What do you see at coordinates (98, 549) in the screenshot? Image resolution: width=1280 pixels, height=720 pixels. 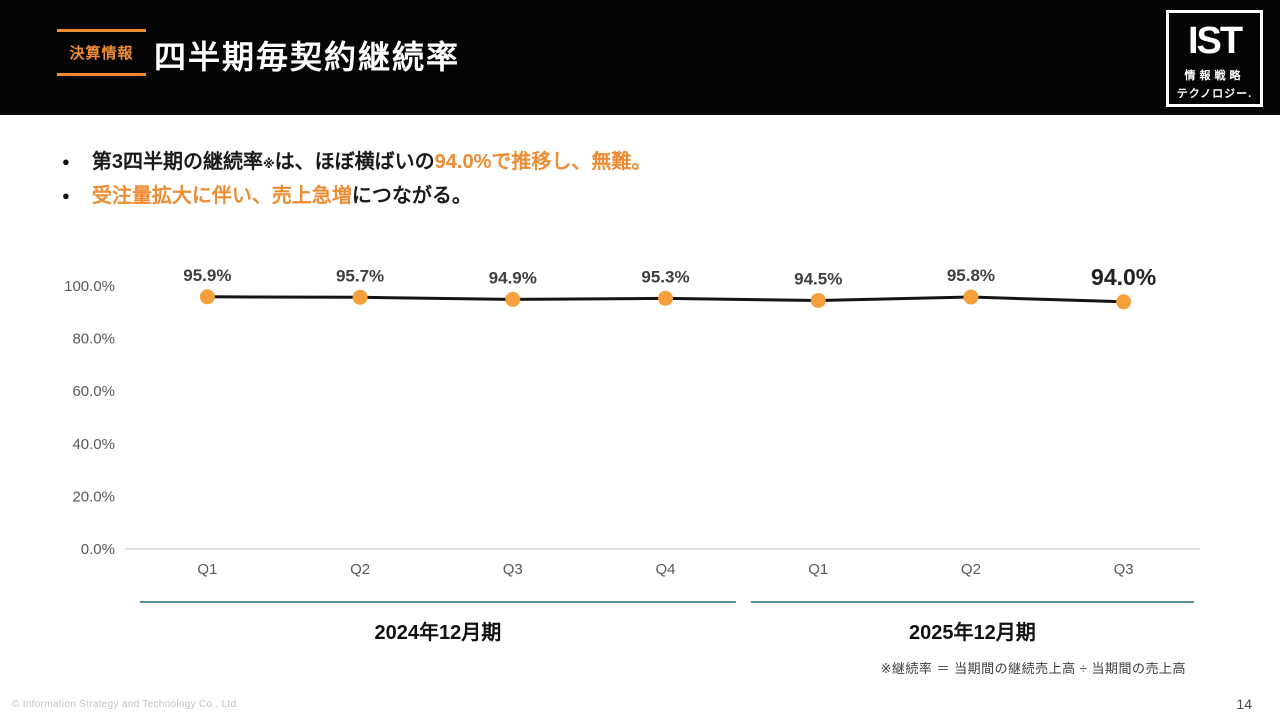 I see `y-axis-tick-label: 0.0%` at bounding box center [98, 549].